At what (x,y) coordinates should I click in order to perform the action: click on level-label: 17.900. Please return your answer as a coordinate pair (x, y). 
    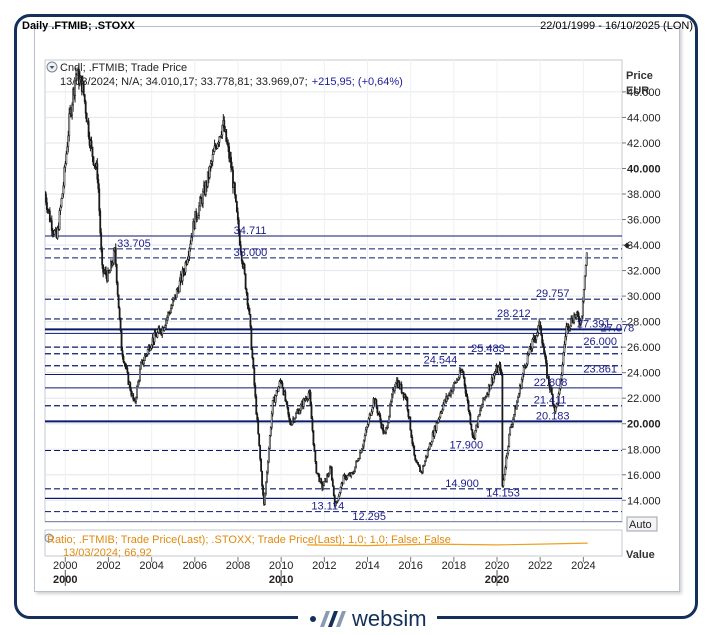
    Looking at the image, I should click on (467, 446).